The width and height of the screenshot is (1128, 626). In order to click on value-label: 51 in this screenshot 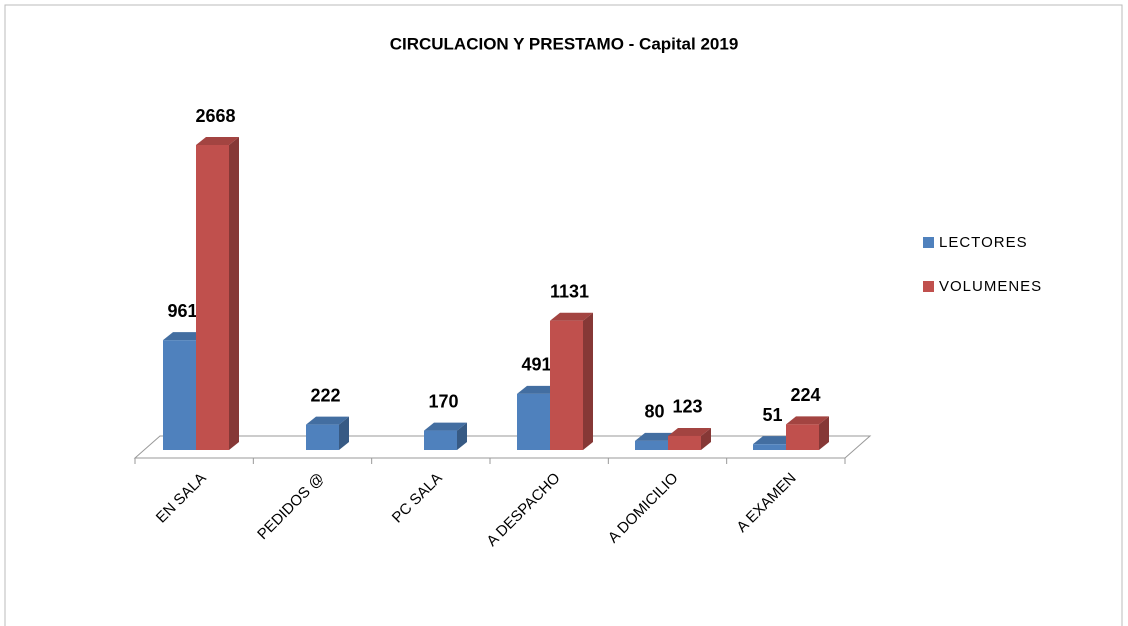, I will do `click(772, 415)`.